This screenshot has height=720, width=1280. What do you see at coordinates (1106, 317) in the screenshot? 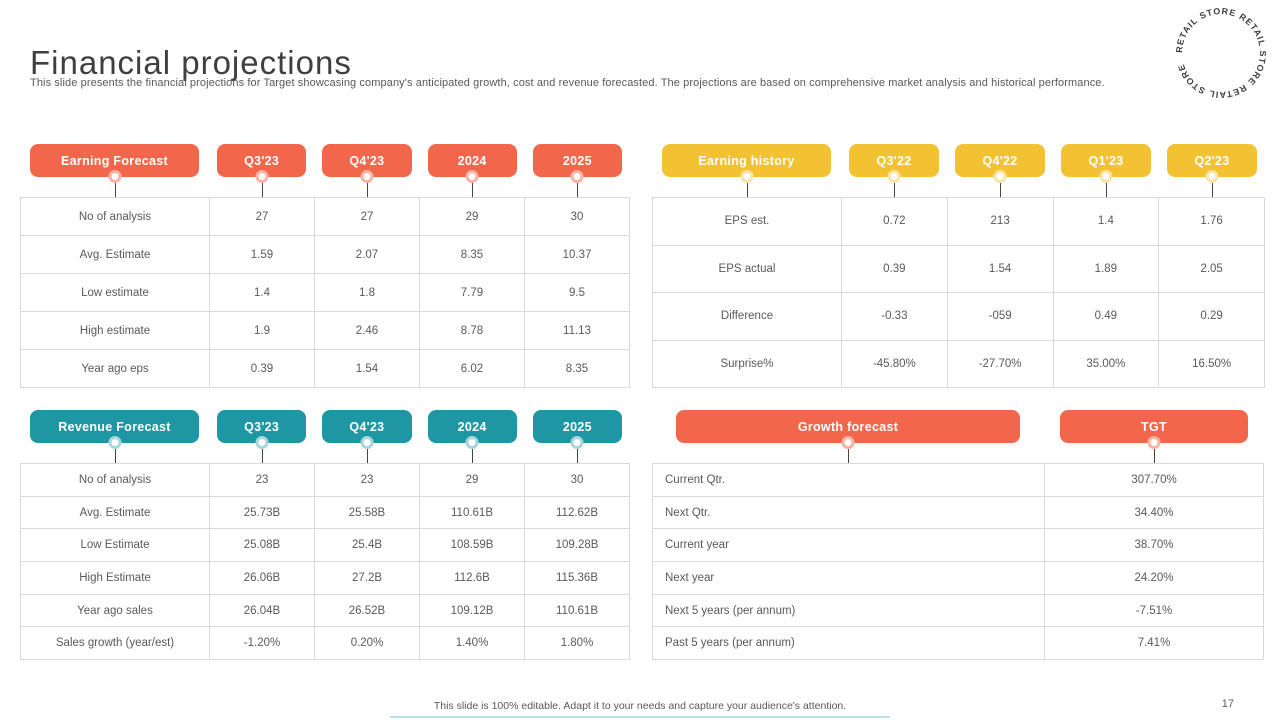
I see `cell-value: 0.49` at bounding box center [1106, 317].